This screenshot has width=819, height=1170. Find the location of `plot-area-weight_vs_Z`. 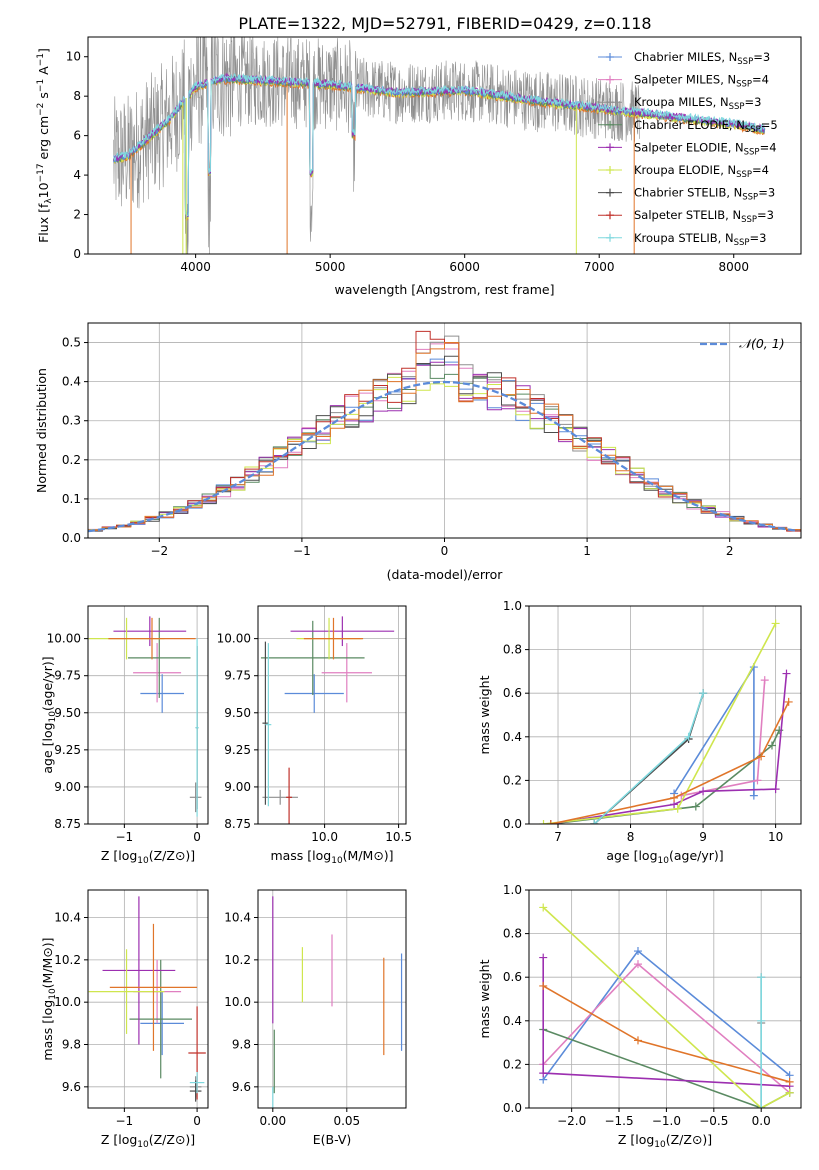

plot-area-weight_vs_Z is located at coordinates (665, 999).